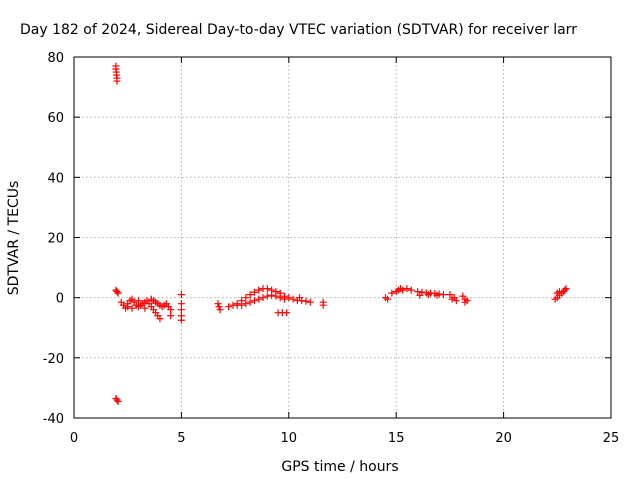  Describe the element at coordinates (339, 467) in the screenshot. I see `x-axis-label: GPS time / hours` at that location.